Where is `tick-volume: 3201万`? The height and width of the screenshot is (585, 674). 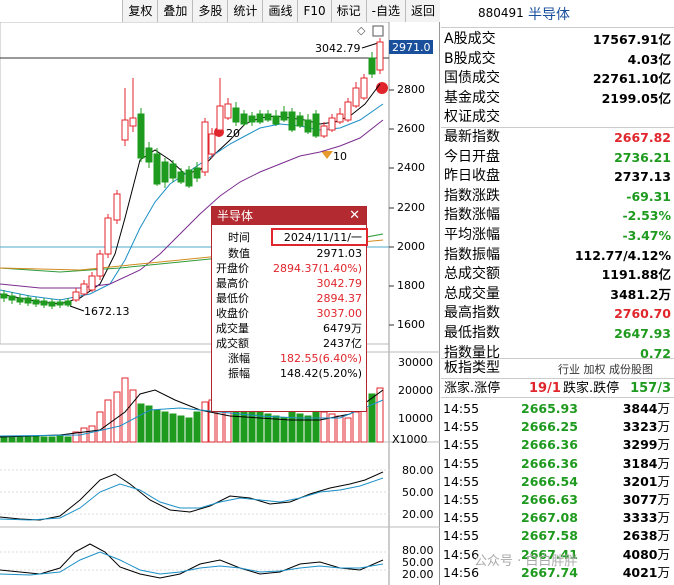 tick-volume: 3201万 is located at coordinates (646, 482).